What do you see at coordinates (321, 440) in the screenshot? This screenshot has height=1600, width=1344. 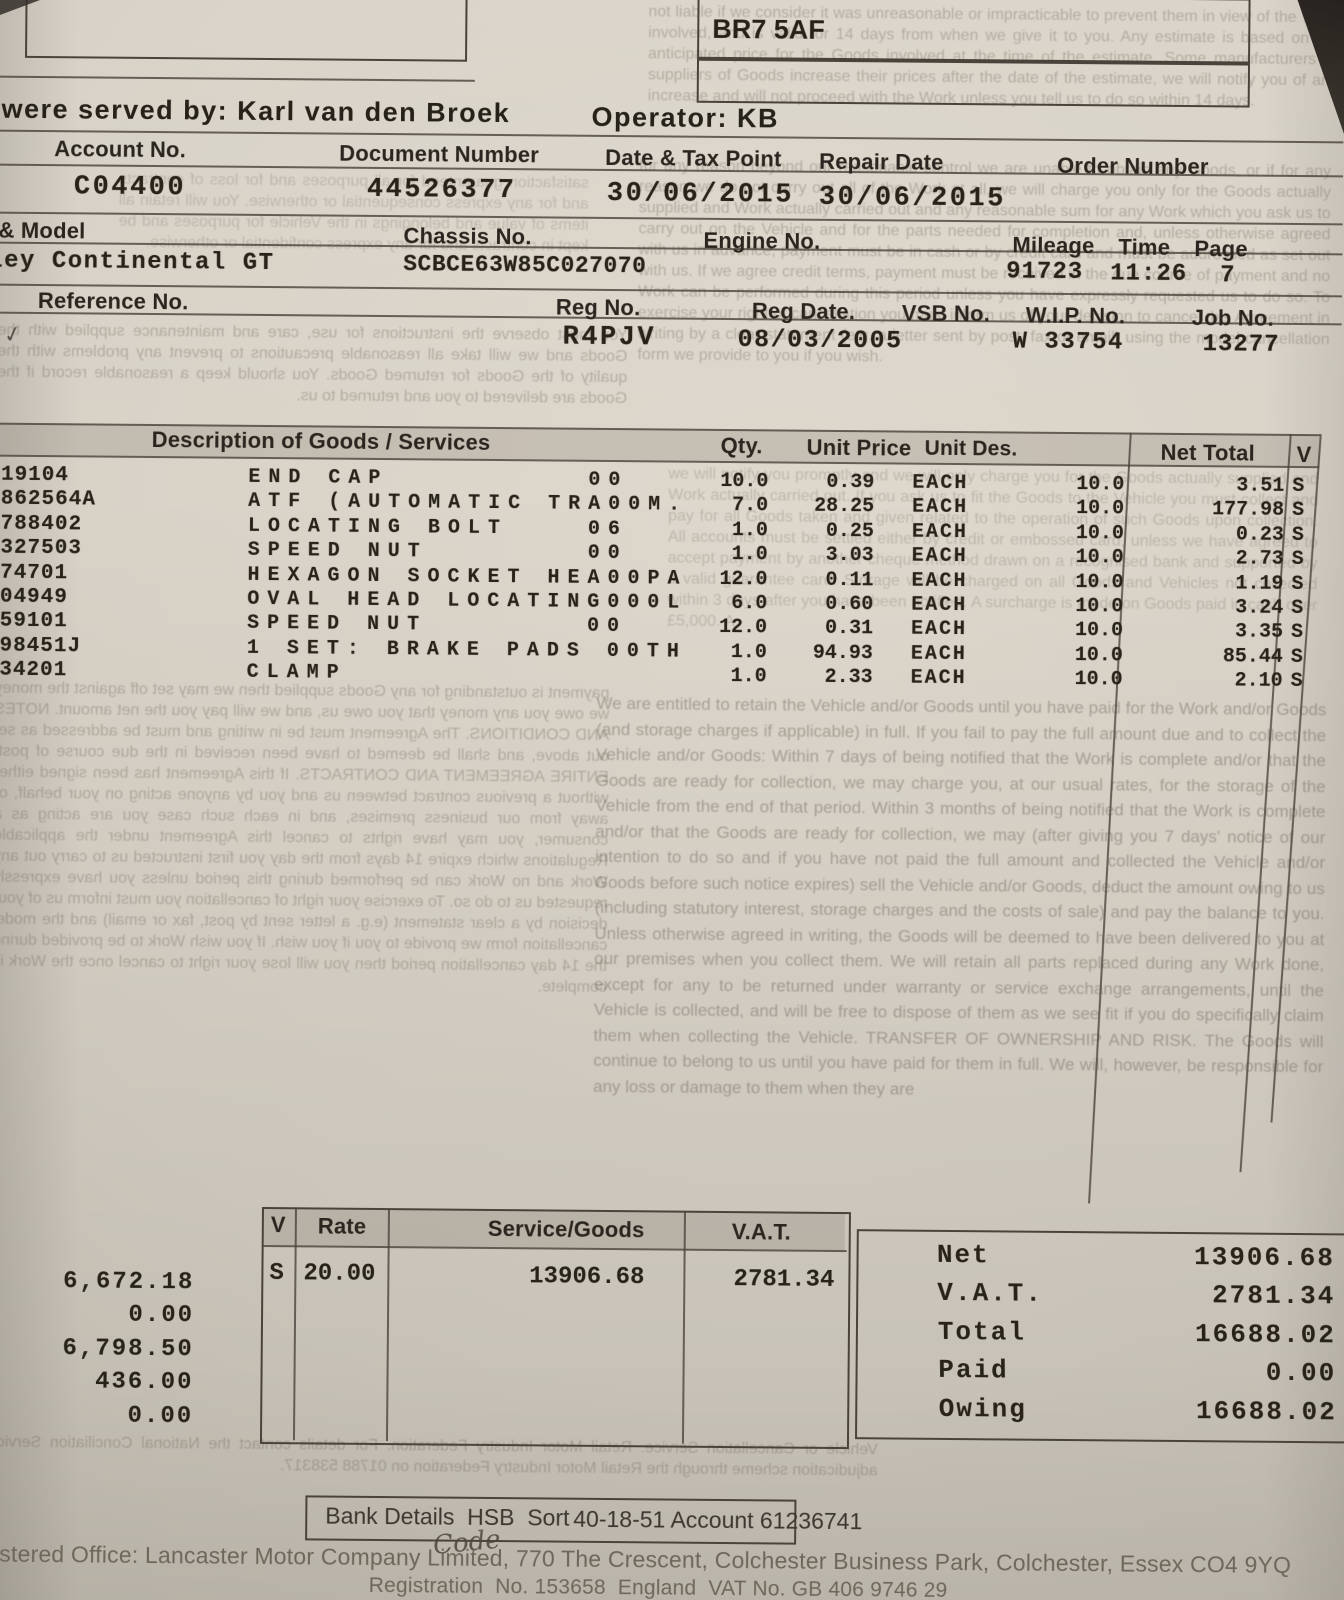 I see `description-header: Description of Goods / Services` at bounding box center [321, 440].